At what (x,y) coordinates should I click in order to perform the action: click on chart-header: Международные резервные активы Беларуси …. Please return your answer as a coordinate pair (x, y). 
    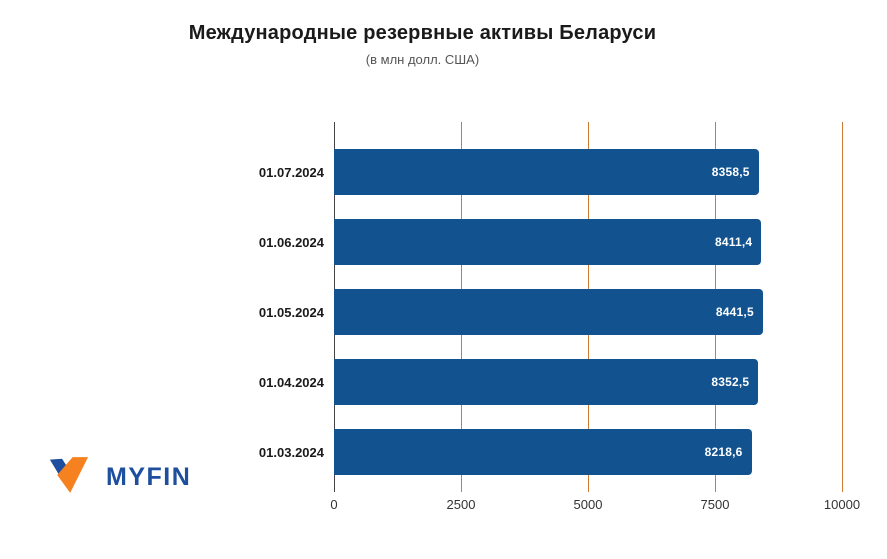
    Looking at the image, I should click on (422, 44).